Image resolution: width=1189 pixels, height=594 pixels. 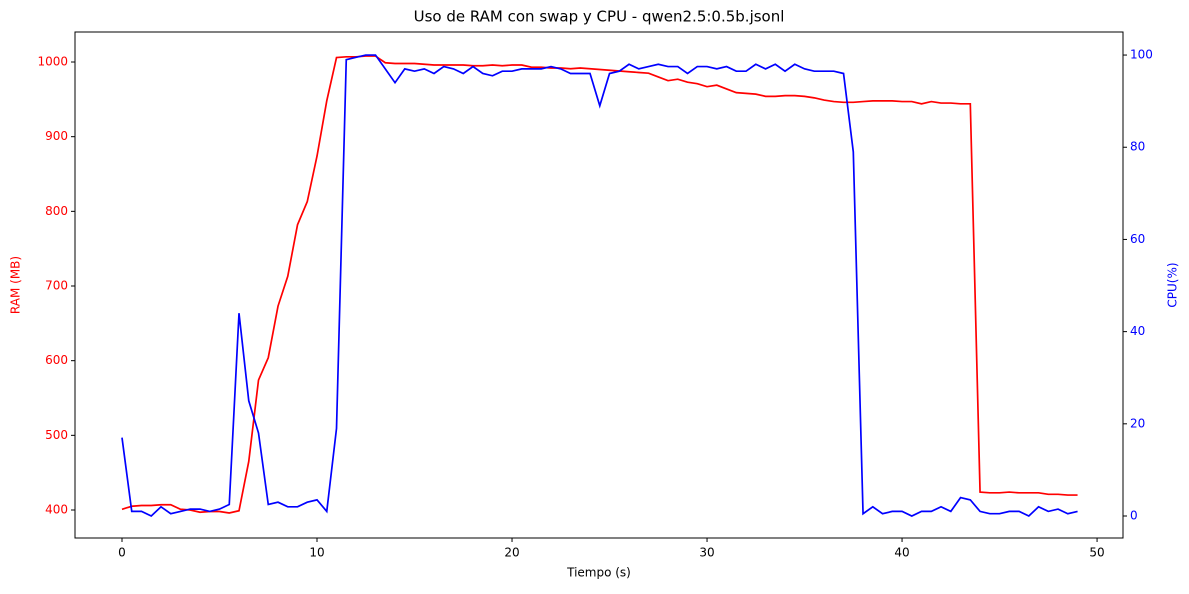 I want to click on y2-tick-label: 100, so click(x=1141, y=55).